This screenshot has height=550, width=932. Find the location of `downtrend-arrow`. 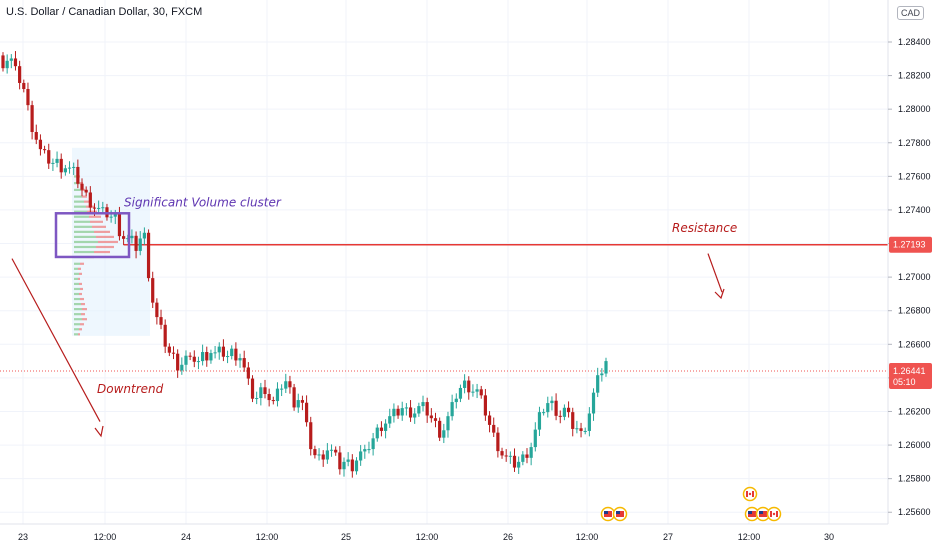

downtrend-arrow is located at coordinates (56, 340).